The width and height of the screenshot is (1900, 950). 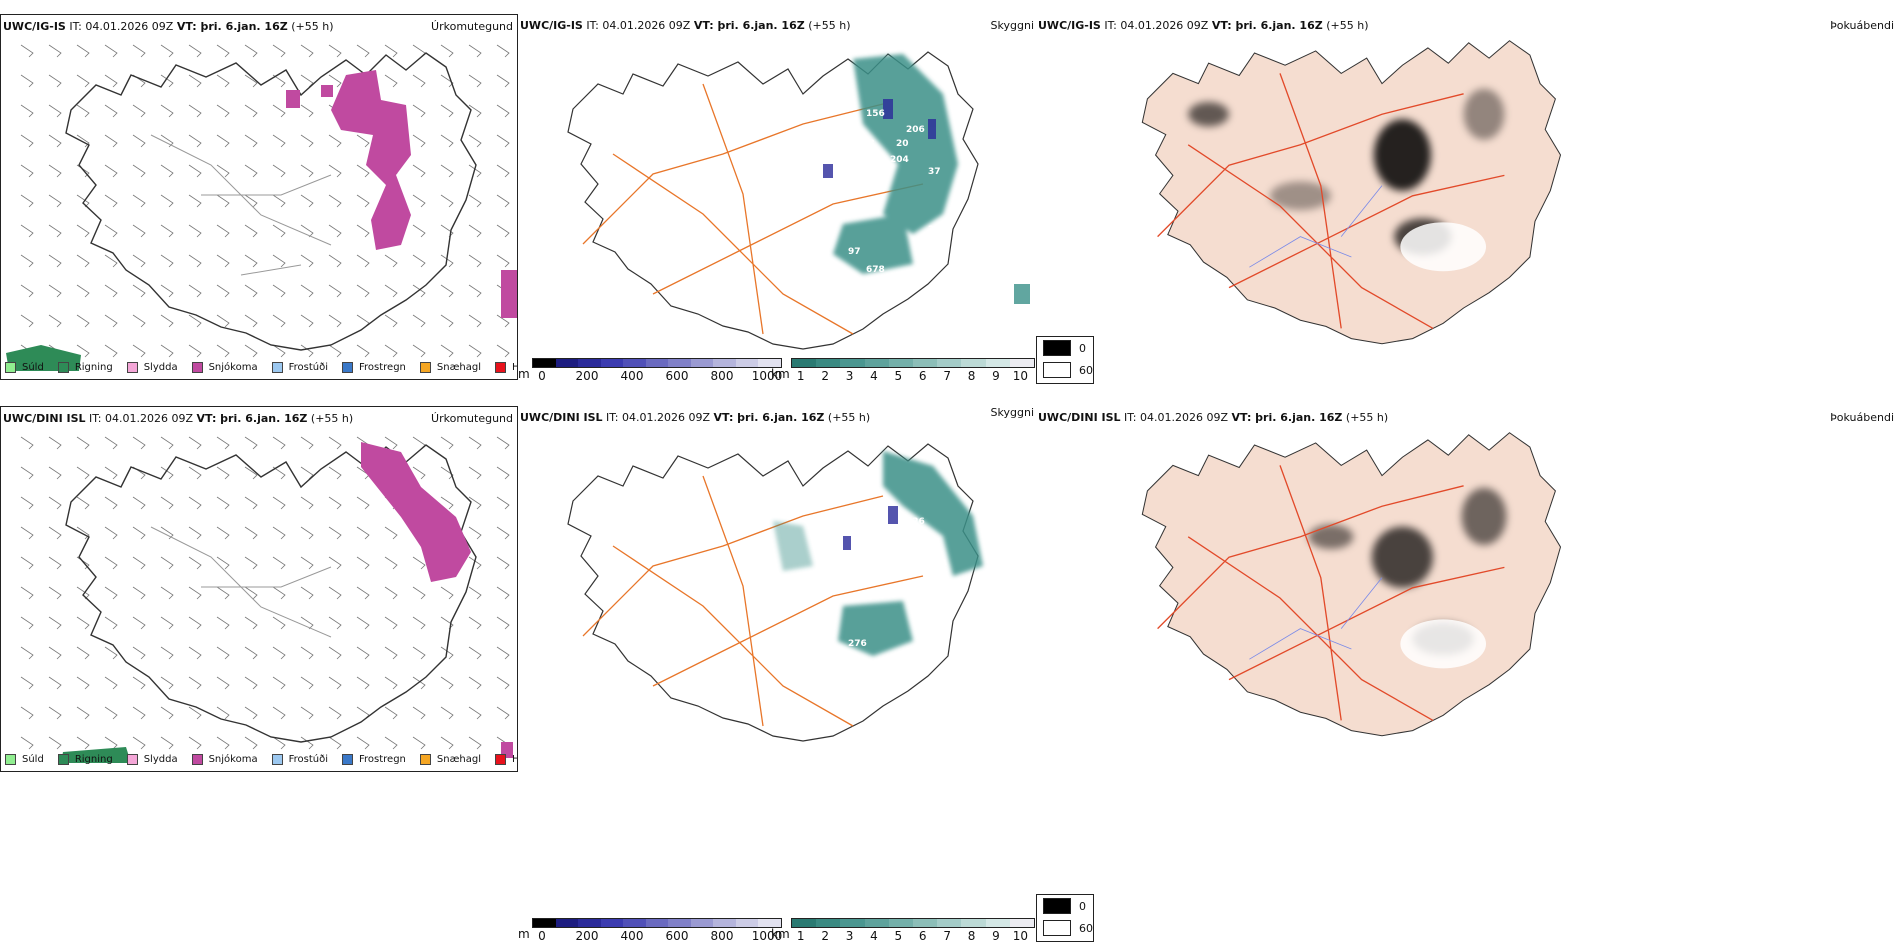 I want to click on colorbar-tick: 1000, so click(x=767, y=376).